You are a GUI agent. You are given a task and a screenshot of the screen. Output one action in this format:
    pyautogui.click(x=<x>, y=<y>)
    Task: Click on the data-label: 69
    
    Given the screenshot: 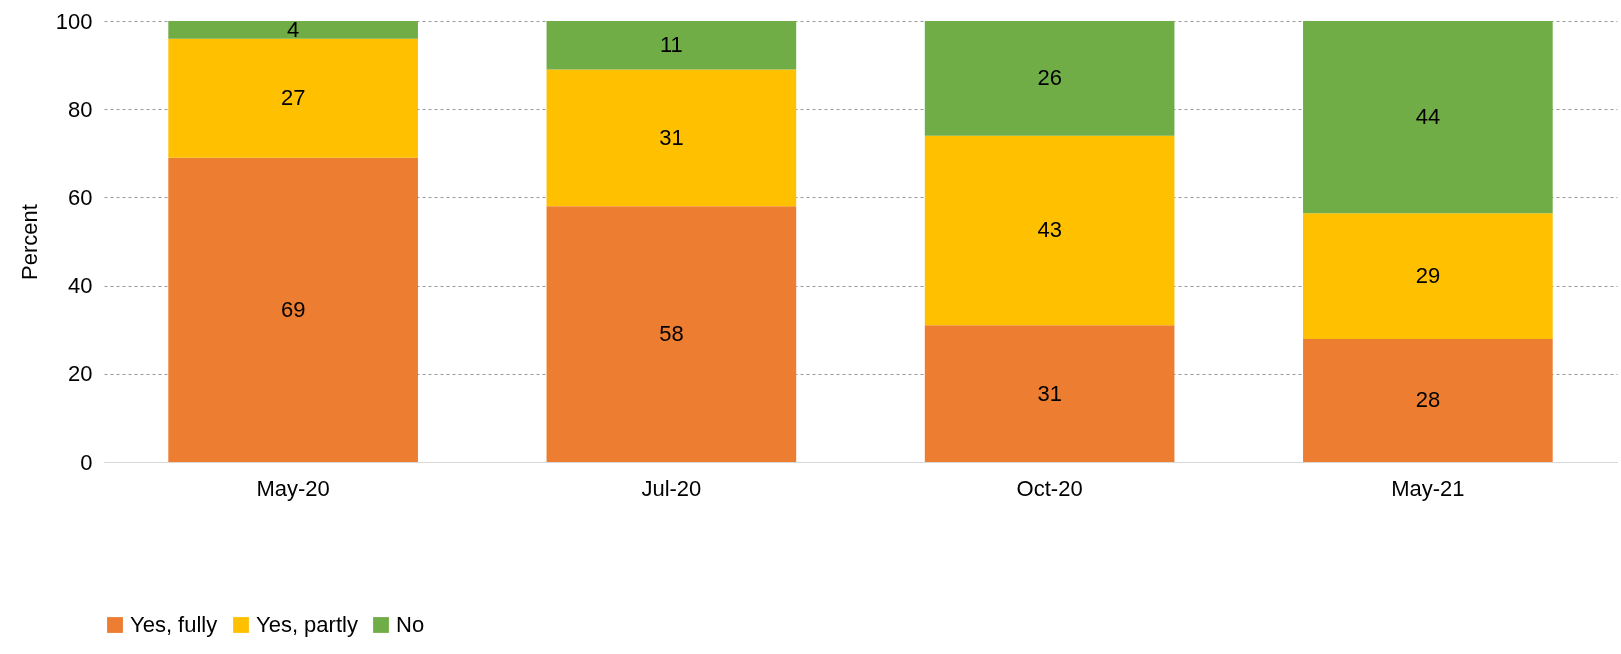 What is the action you would take?
    pyautogui.click(x=293, y=309)
    